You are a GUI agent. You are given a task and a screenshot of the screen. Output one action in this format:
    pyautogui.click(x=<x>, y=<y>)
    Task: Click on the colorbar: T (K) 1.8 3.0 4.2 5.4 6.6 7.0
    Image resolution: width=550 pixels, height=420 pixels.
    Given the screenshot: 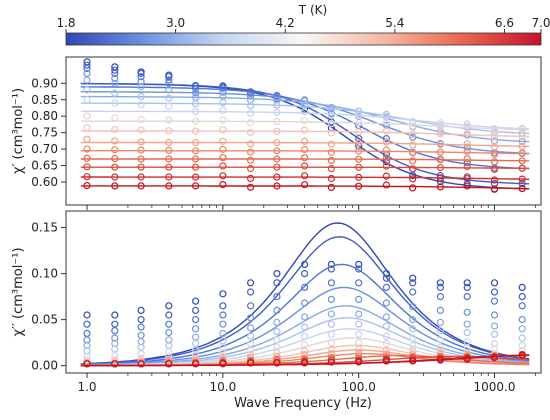 What is the action you would take?
    pyautogui.click(x=303, y=24)
    